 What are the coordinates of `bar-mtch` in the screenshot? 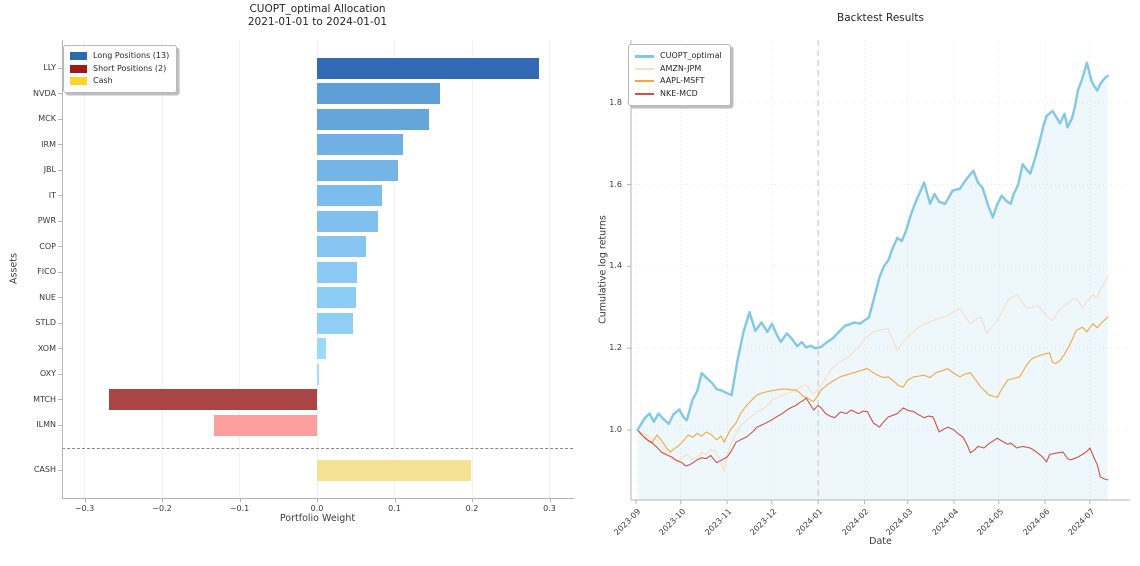 It's located at (213, 399).